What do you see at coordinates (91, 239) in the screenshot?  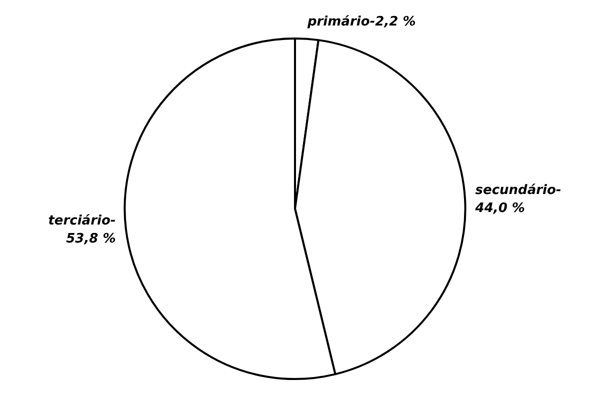 I see `data-label: 53,8 %` at bounding box center [91, 239].